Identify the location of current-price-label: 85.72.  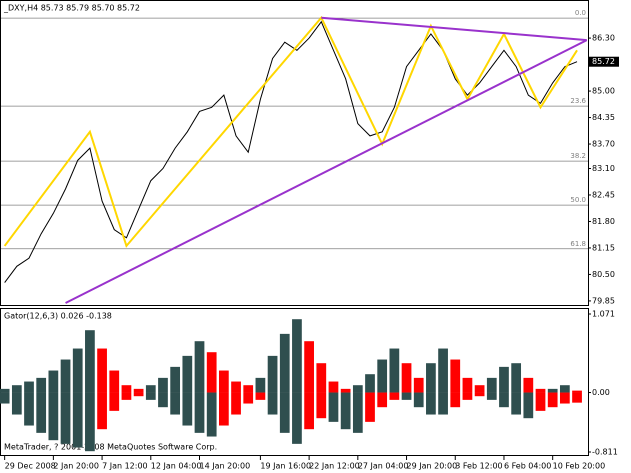
(603, 61).